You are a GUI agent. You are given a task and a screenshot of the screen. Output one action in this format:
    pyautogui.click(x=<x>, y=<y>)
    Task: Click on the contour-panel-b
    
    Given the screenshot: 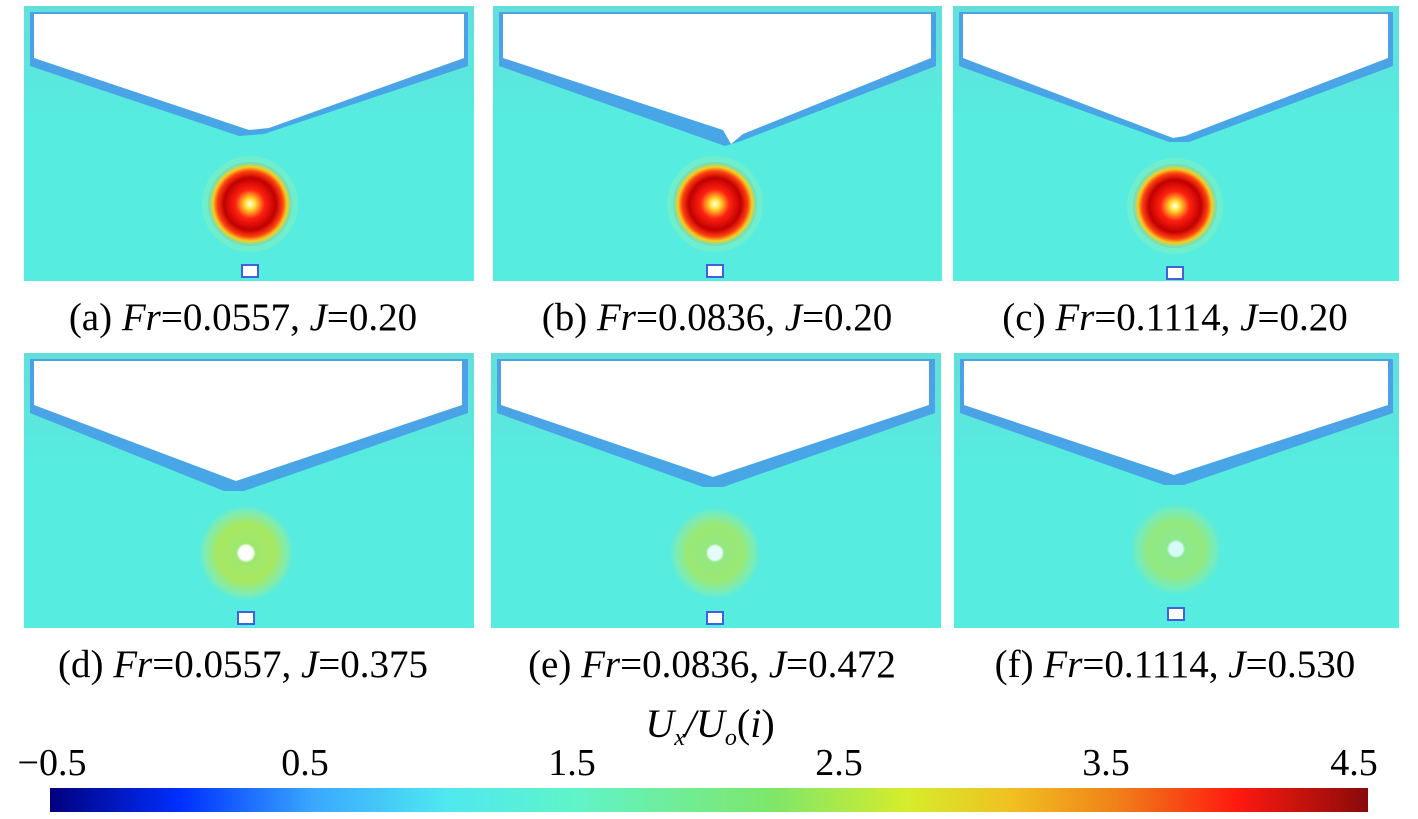 What is the action you would take?
    pyautogui.click(x=717, y=143)
    